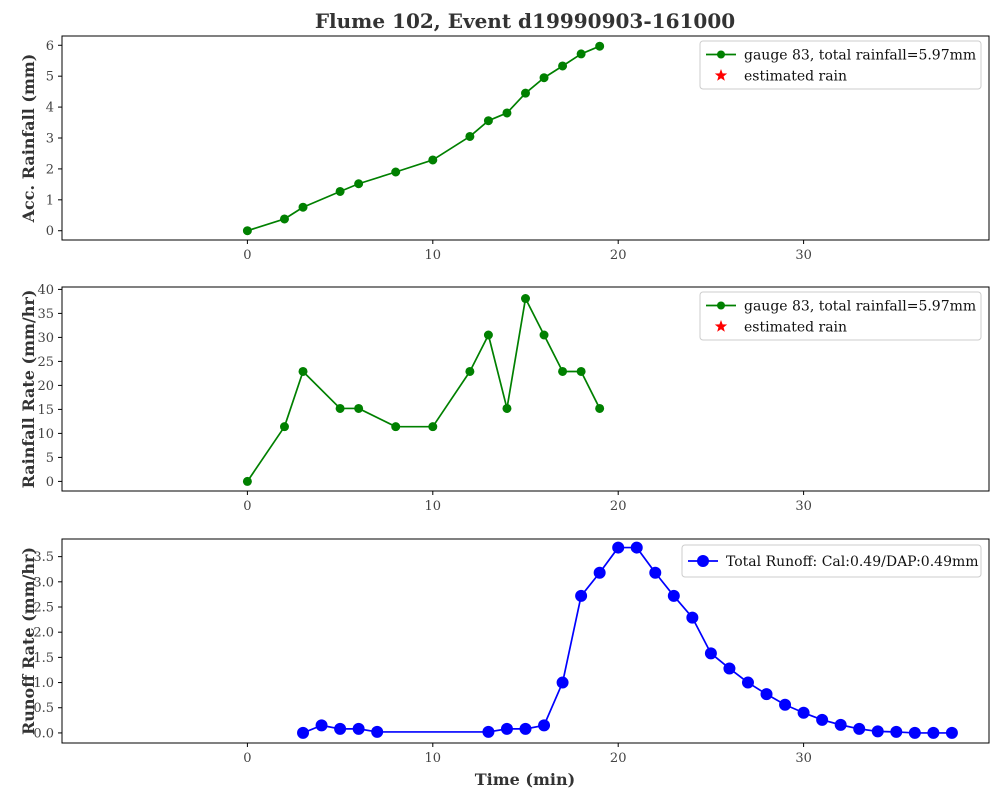 The height and width of the screenshot is (800, 1000). Describe the element at coordinates (43, 557) in the screenshot. I see `y-tick-label: 3.5` at that location.